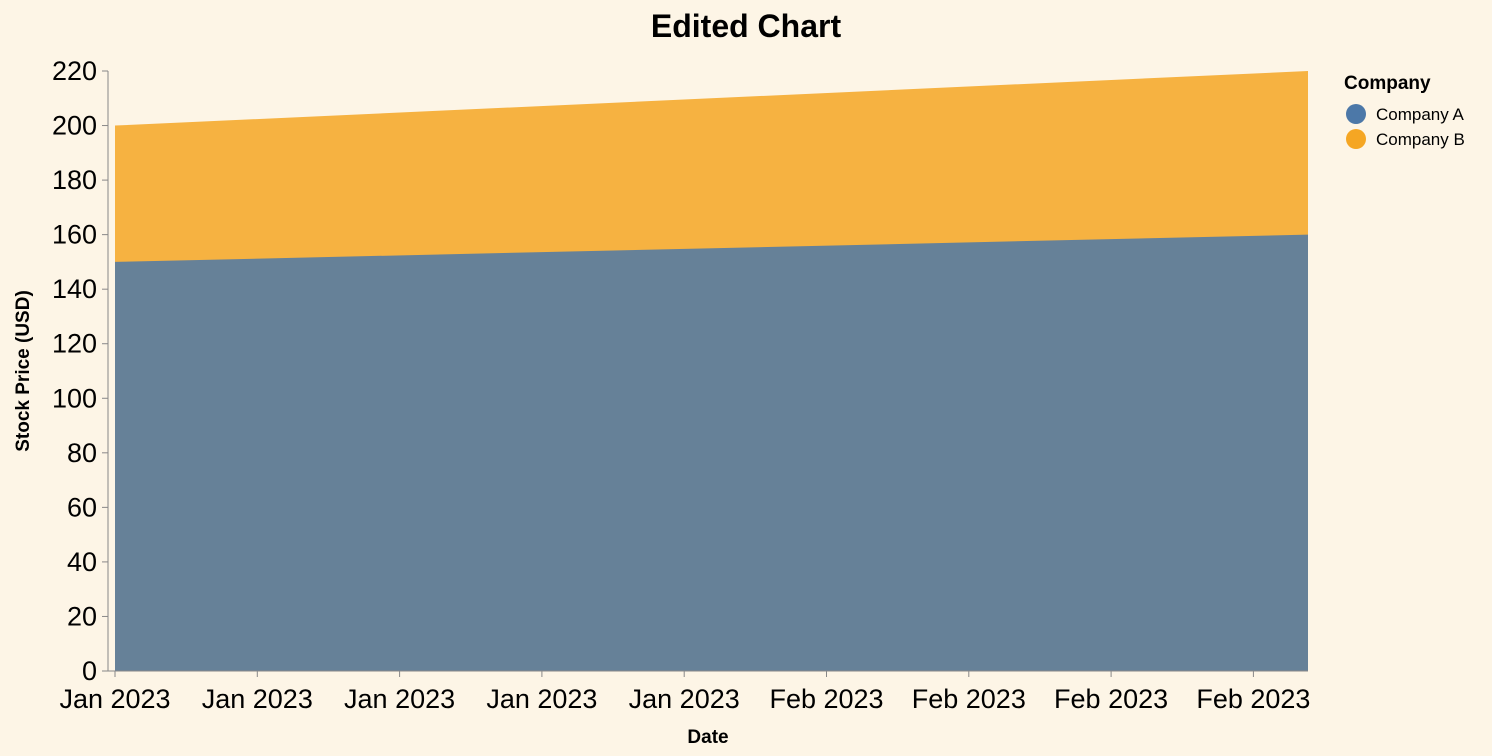 This screenshot has height=756, width=1492. Describe the element at coordinates (80, 371) in the screenshot. I see `y-axis-ticks: 0 20 40 60 80 100 120 140 160 180 200 220` at that location.